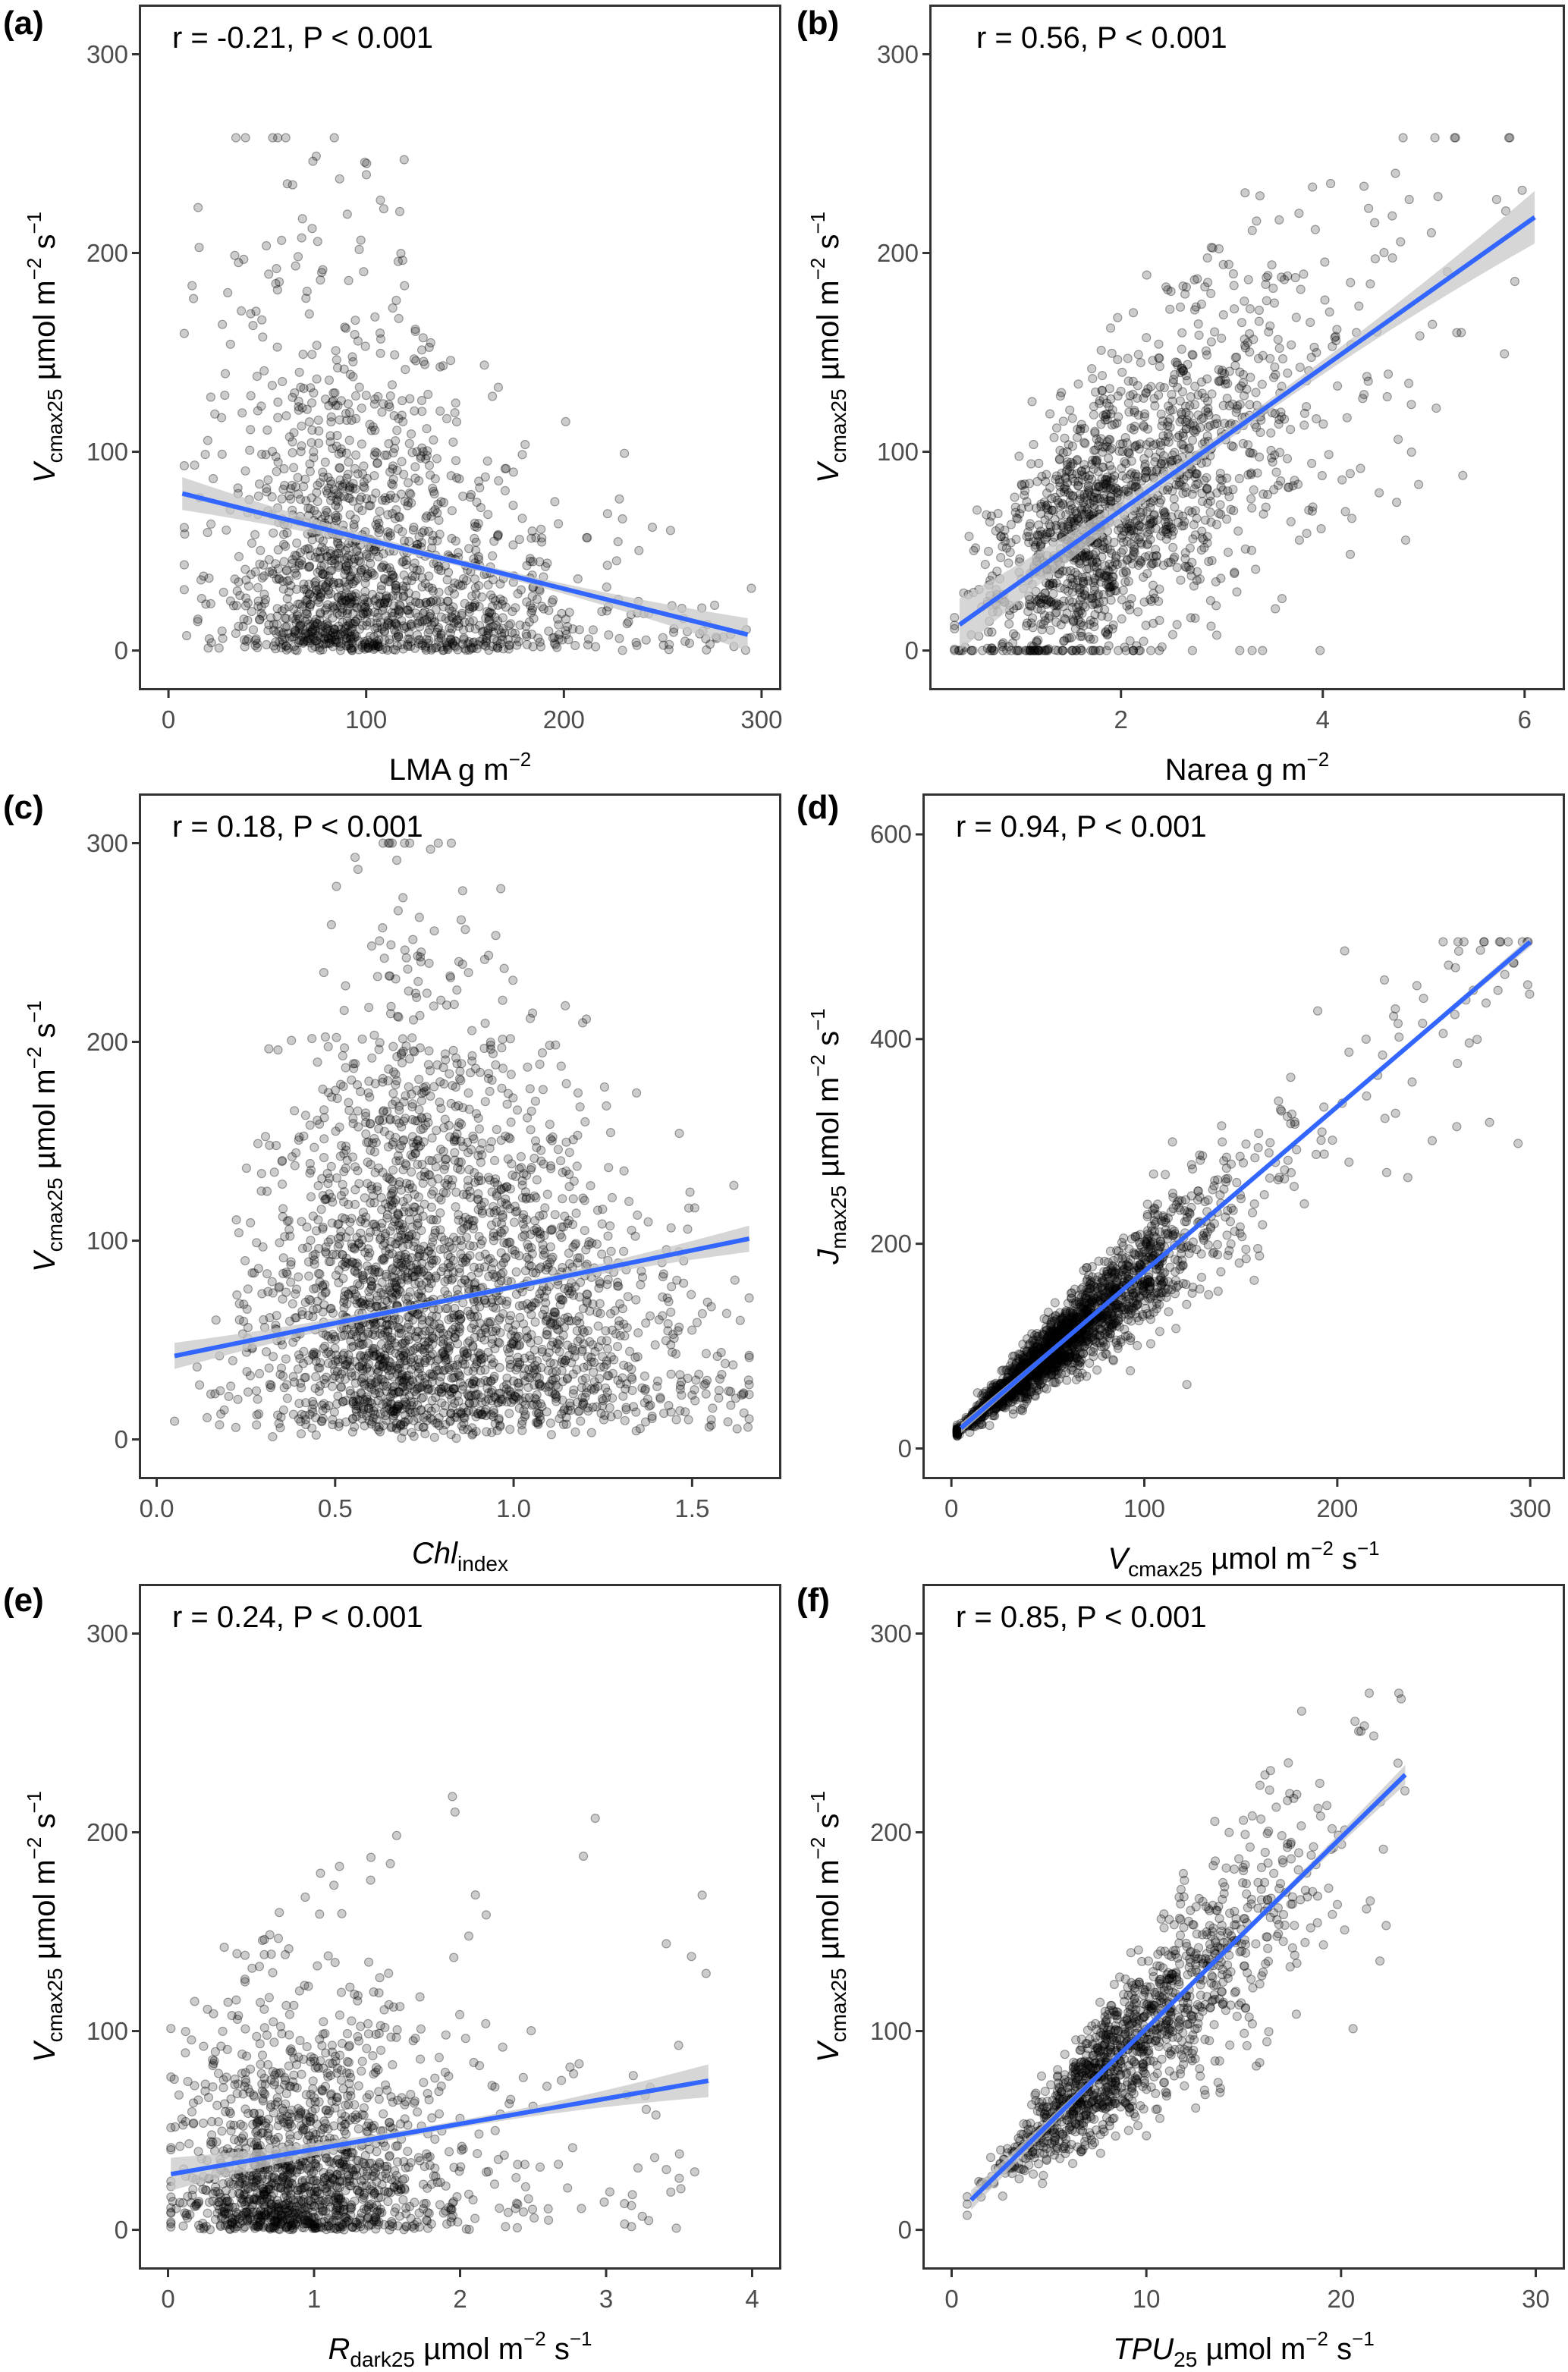 The width and height of the screenshot is (1568, 2372). I want to click on x-tick-label: 100, so click(366, 719).